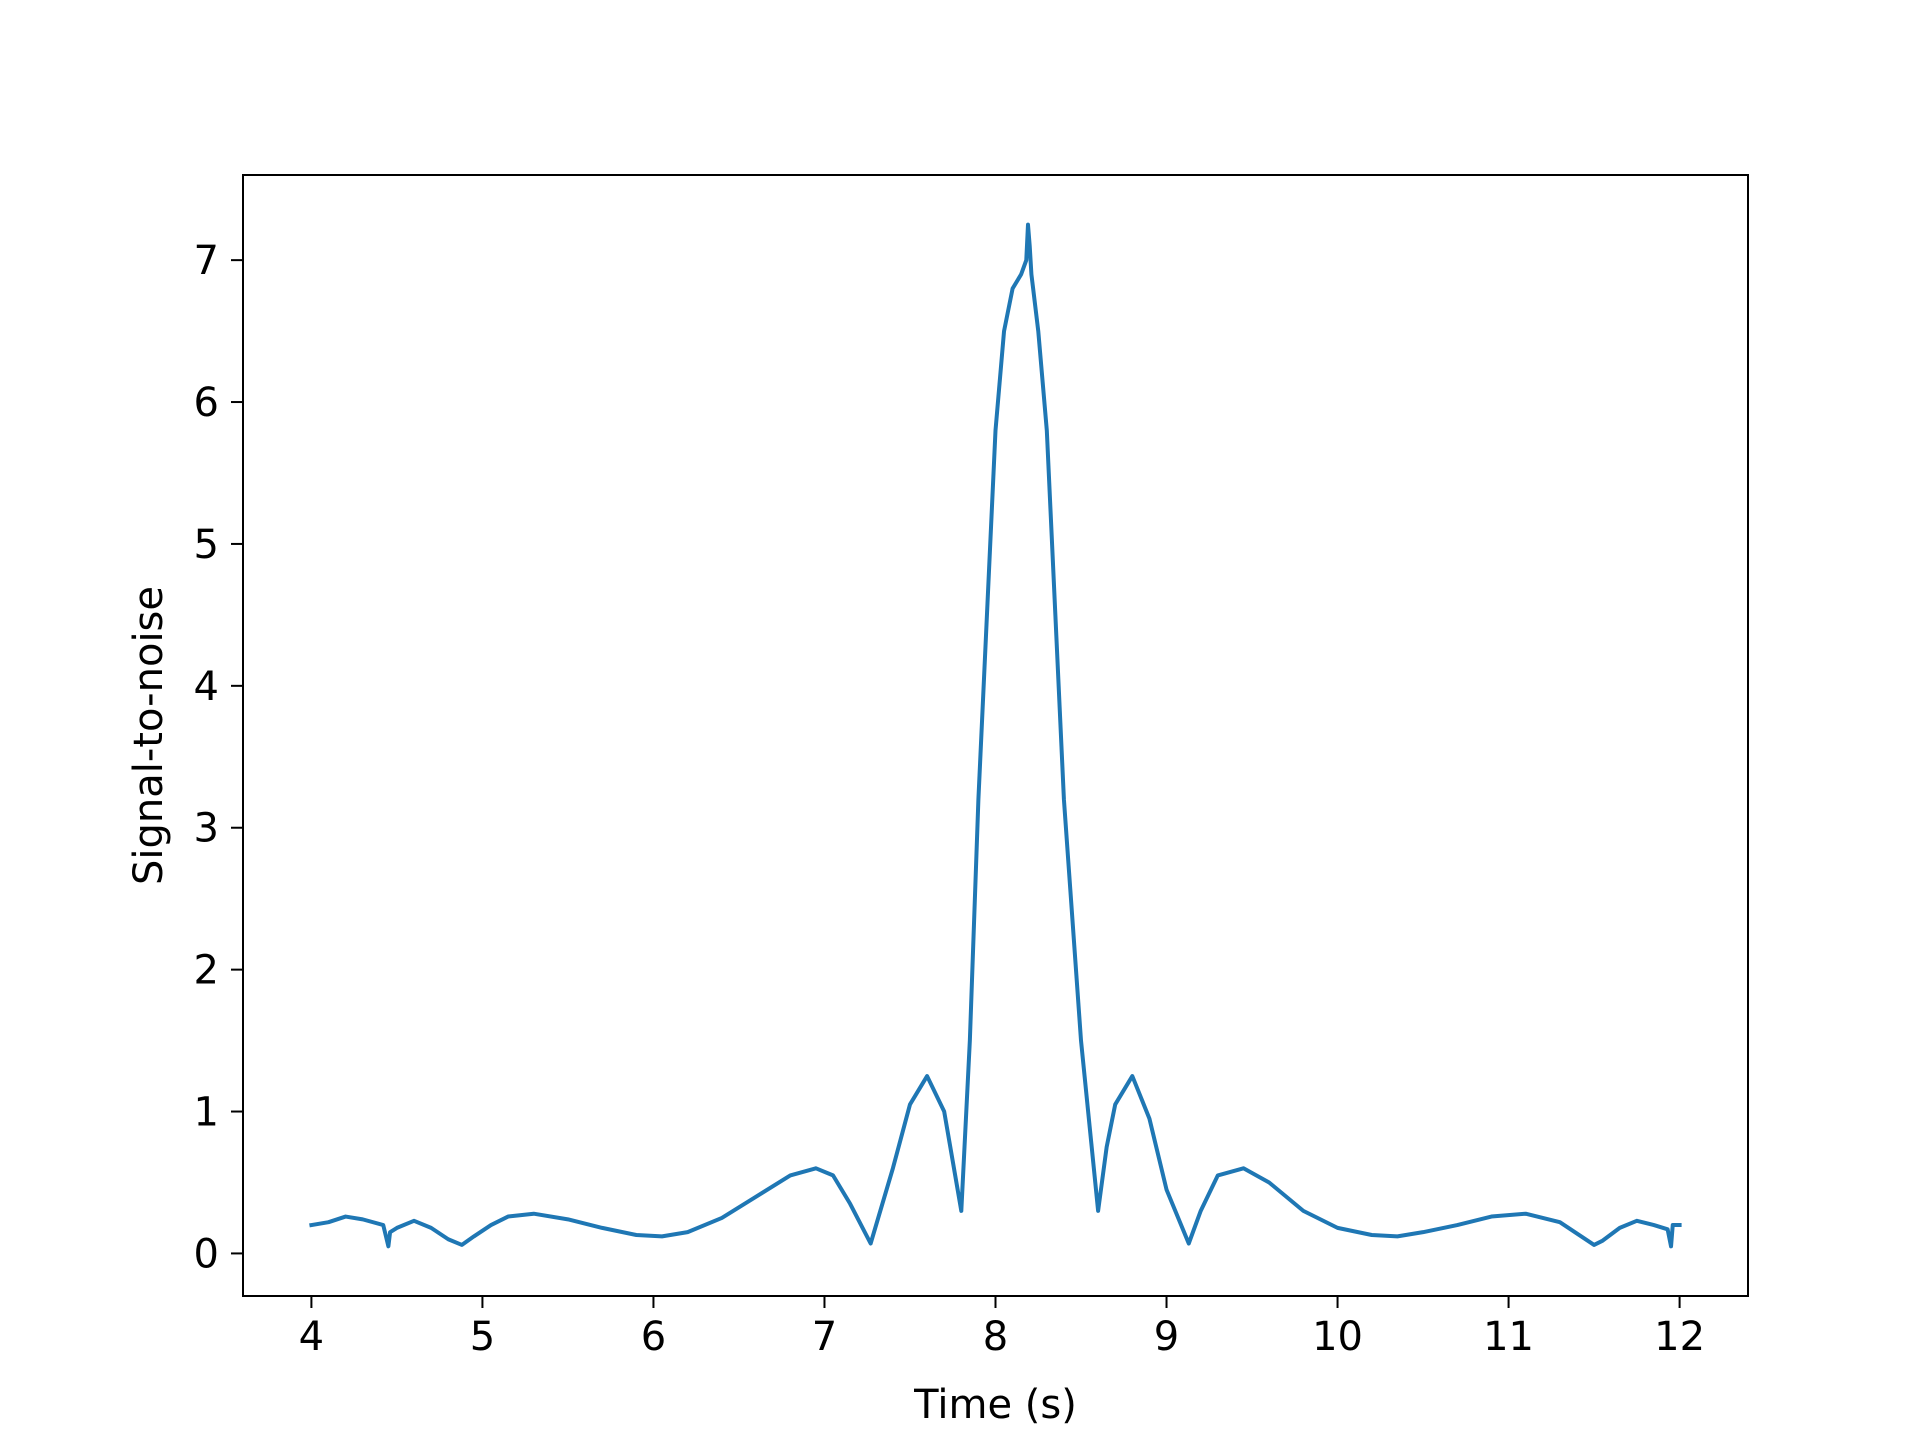  Describe the element at coordinates (995, 1337) in the screenshot. I see `x-tick-label: 8` at that location.